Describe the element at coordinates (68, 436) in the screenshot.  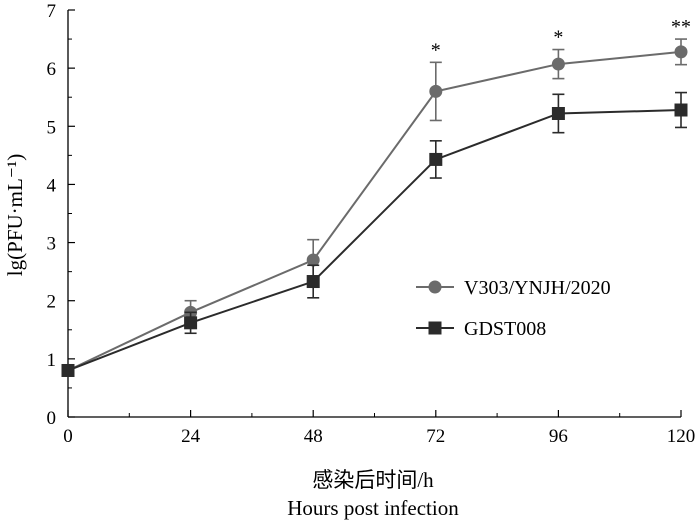
I see `x-tick-label: 0` at that location.